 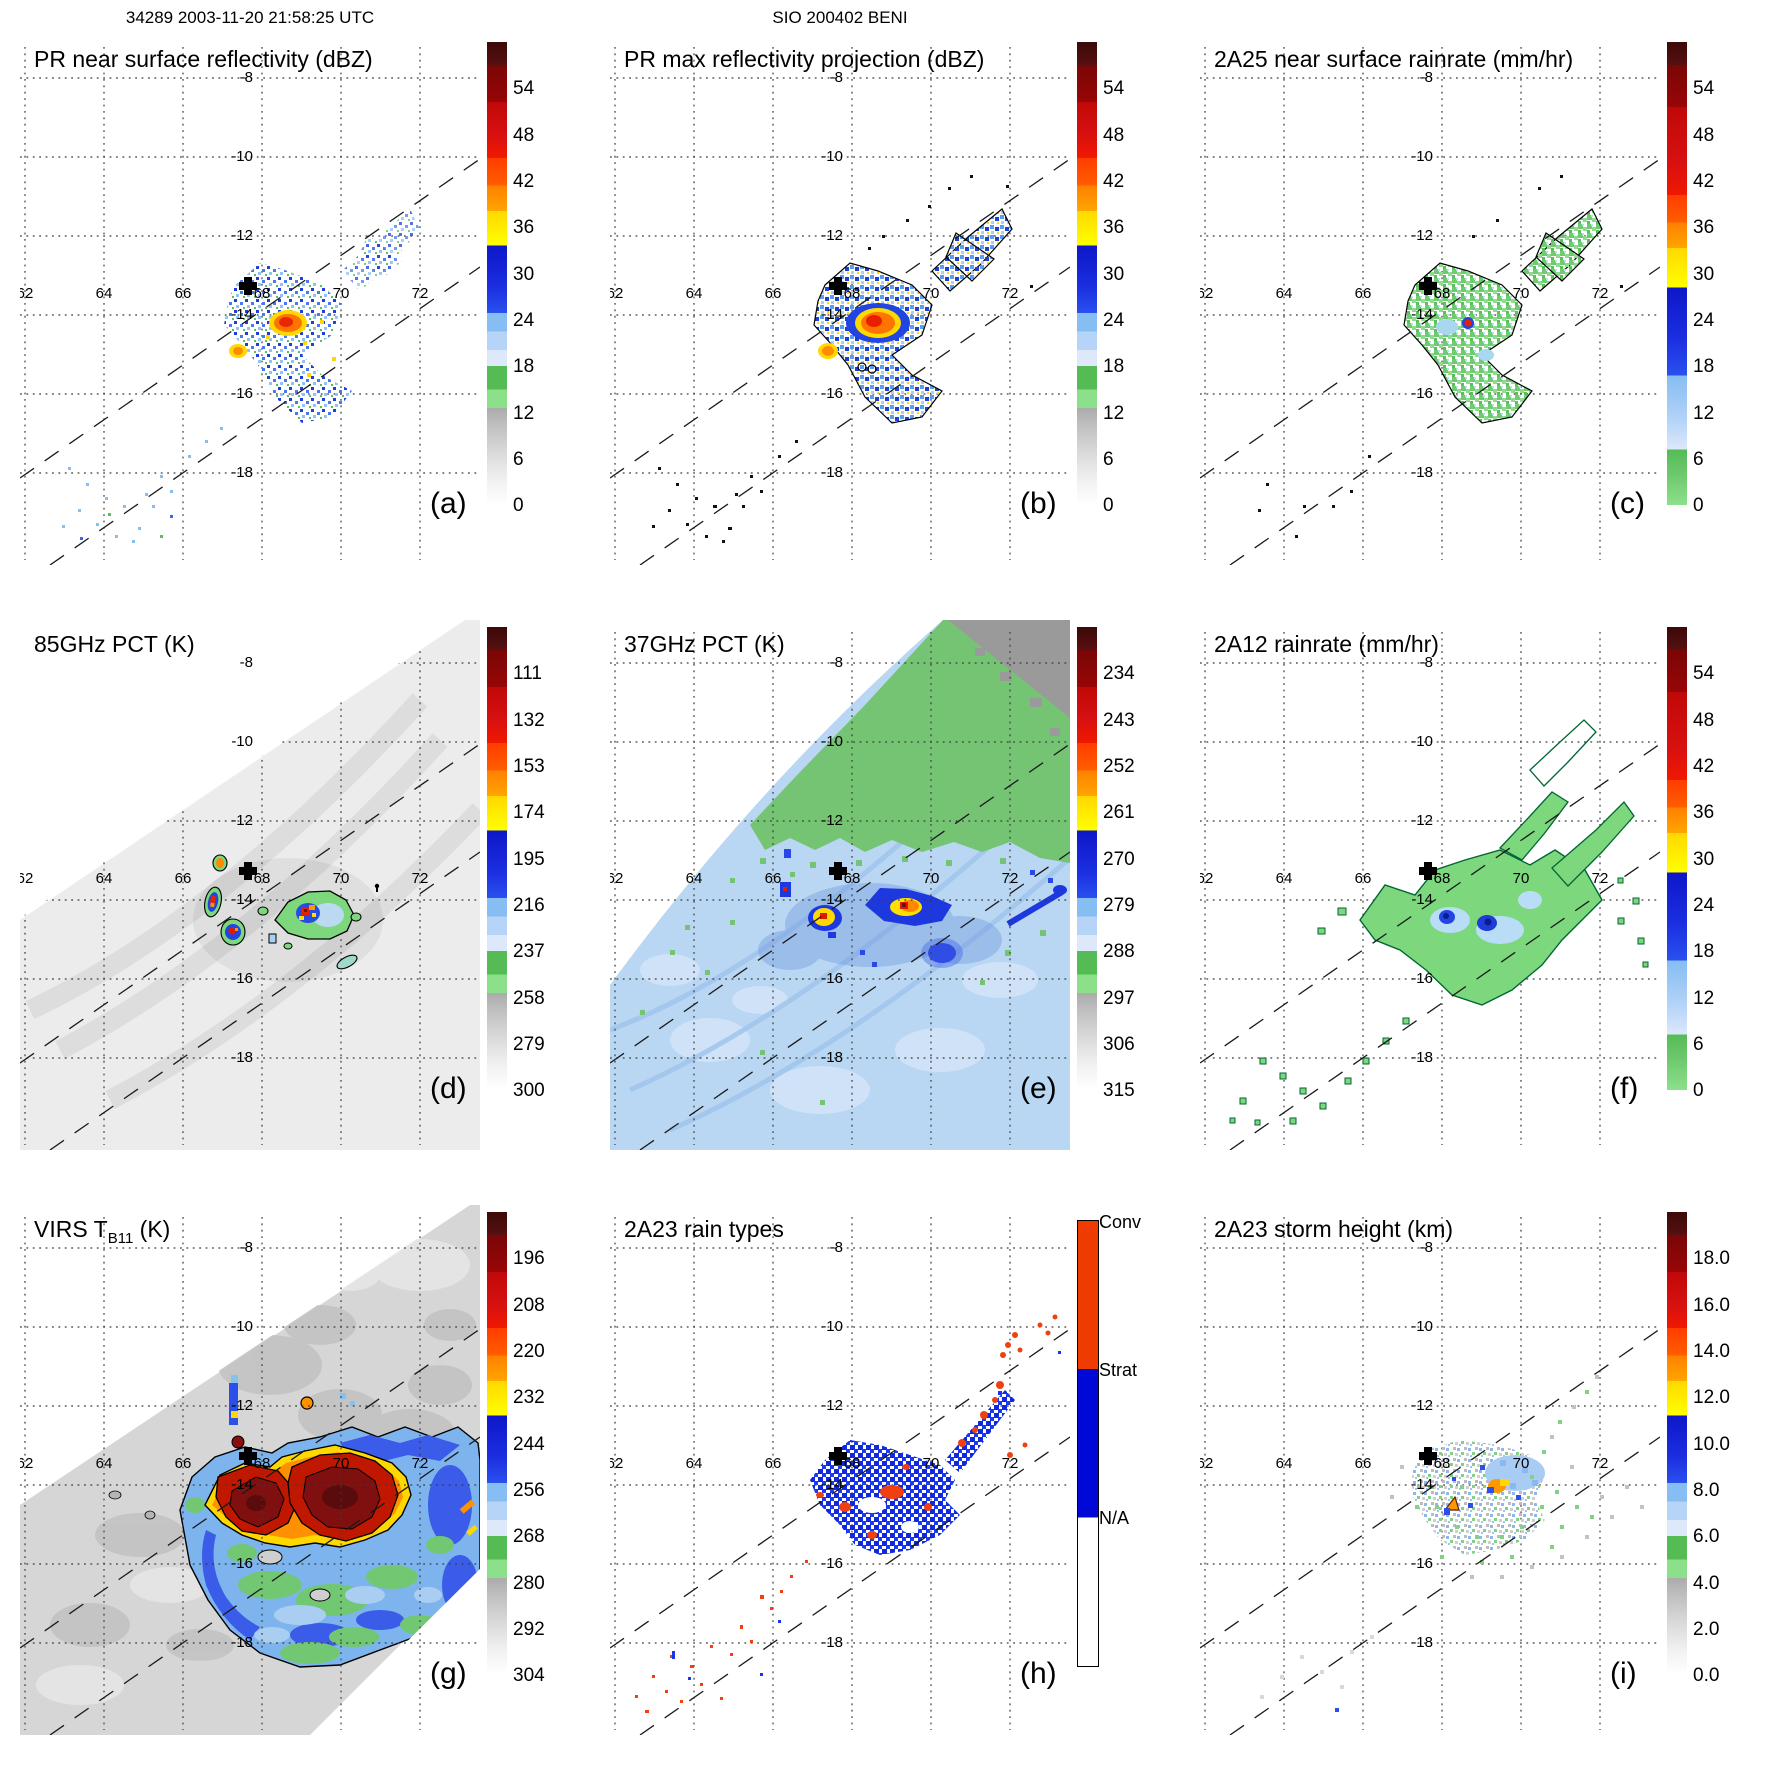 What do you see at coordinates (1704, 766) in the screenshot?
I see `cbar-tick: 42` at bounding box center [1704, 766].